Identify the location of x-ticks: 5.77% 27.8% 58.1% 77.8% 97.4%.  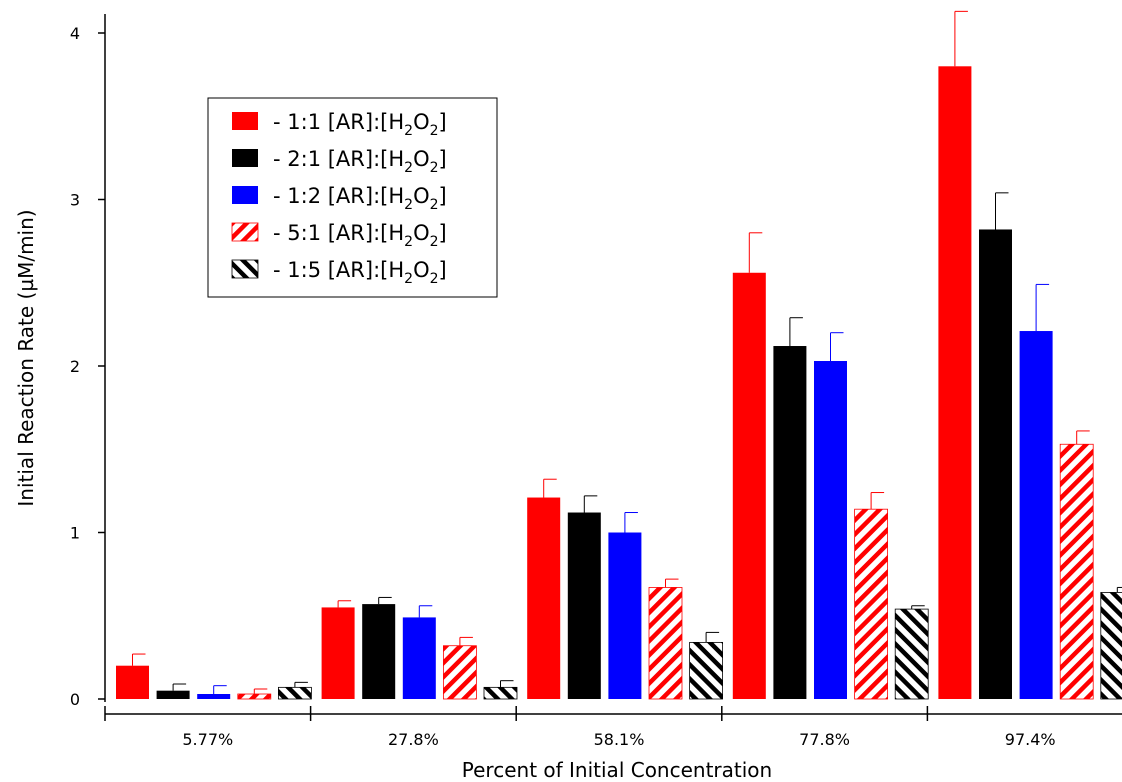
(580, 727).